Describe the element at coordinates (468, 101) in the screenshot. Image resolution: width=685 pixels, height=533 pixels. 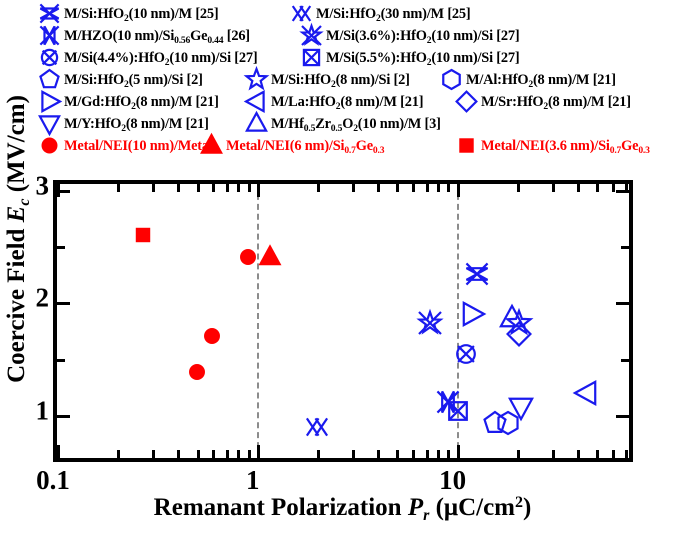
I see `diamond-marker-icon` at that location.